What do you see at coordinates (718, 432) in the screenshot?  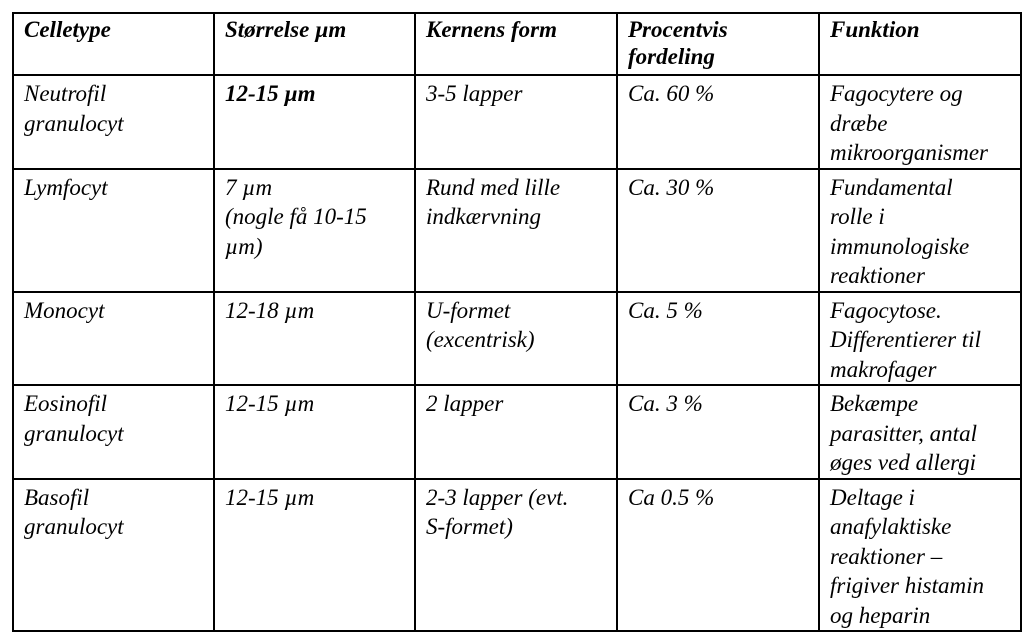 I see `cell-procentvis-fordeling: Ca. 3 %` at bounding box center [718, 432].